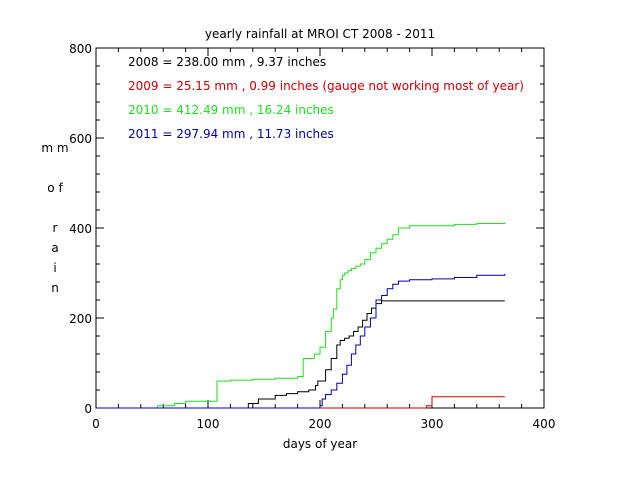 This screenshot has height=480, width=640. Describe the element at coordinates (231, 134) in the screenshot. I see `annotation-line: 2011 = 297.94 mm , 11.73 inches` at that location.